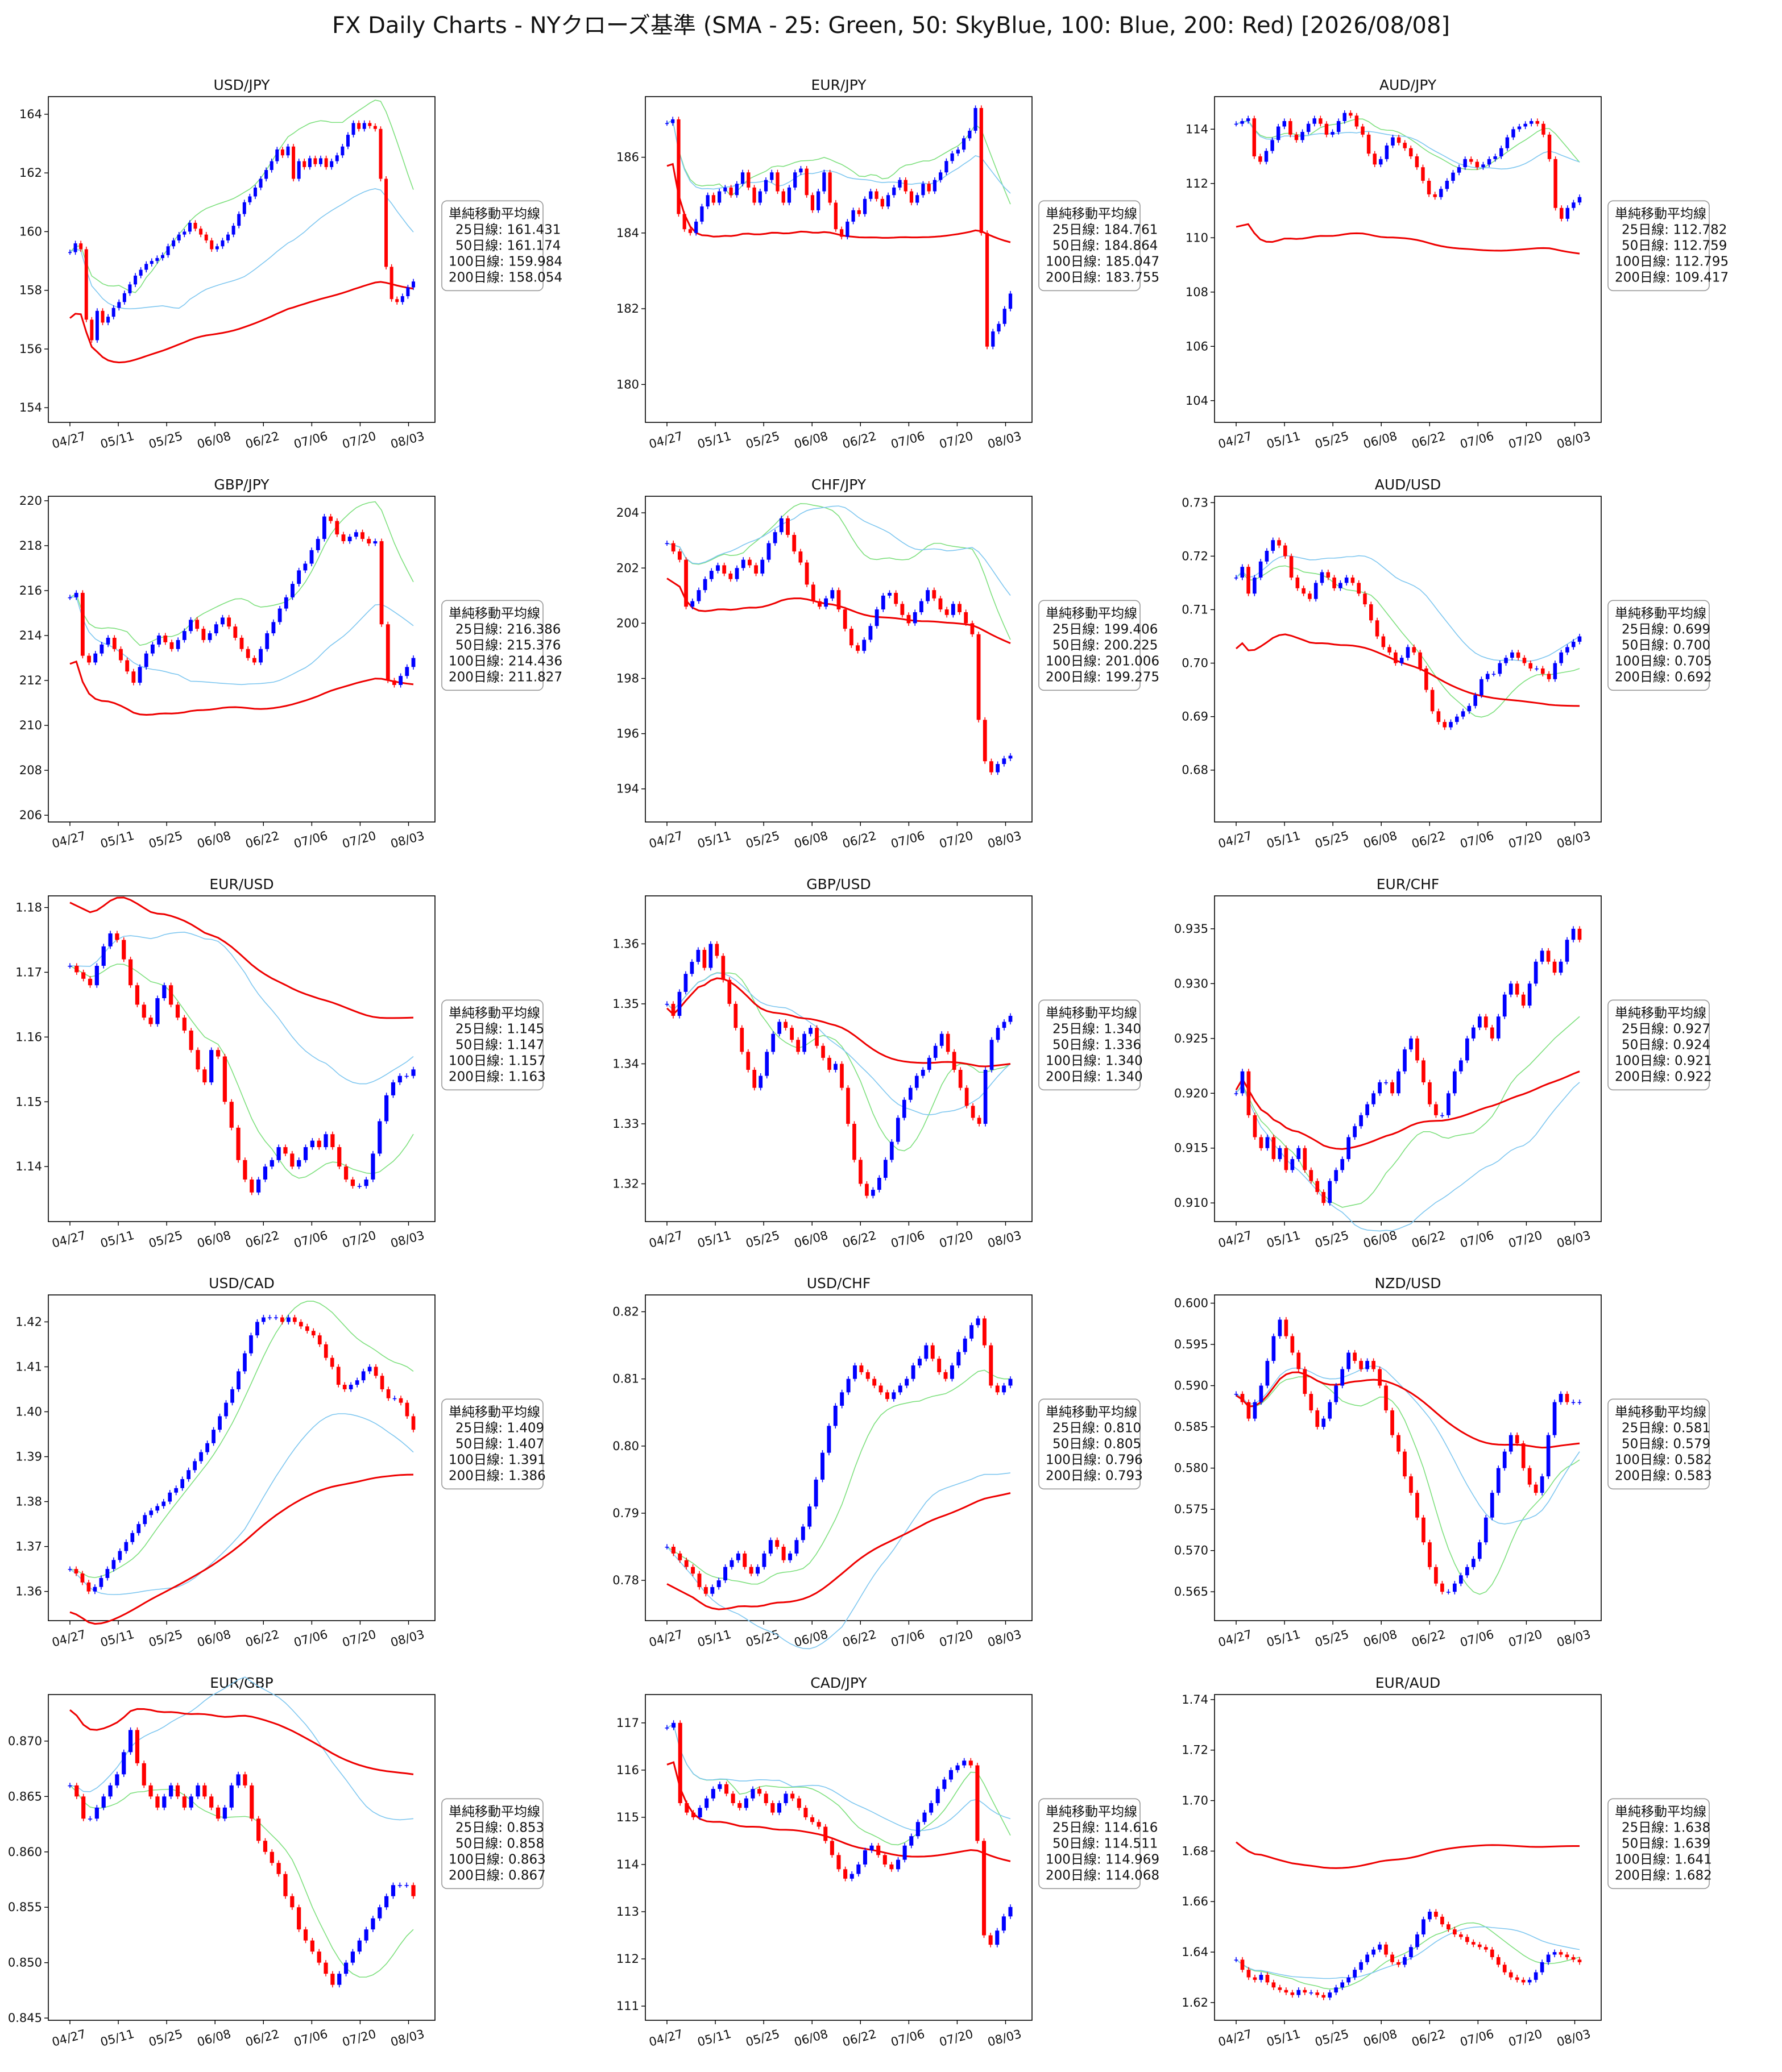  What do you see at coordinates (1197, 346) in the screenshot?
I see `y-tick-label: 106` at bounding box center [1197, 346].